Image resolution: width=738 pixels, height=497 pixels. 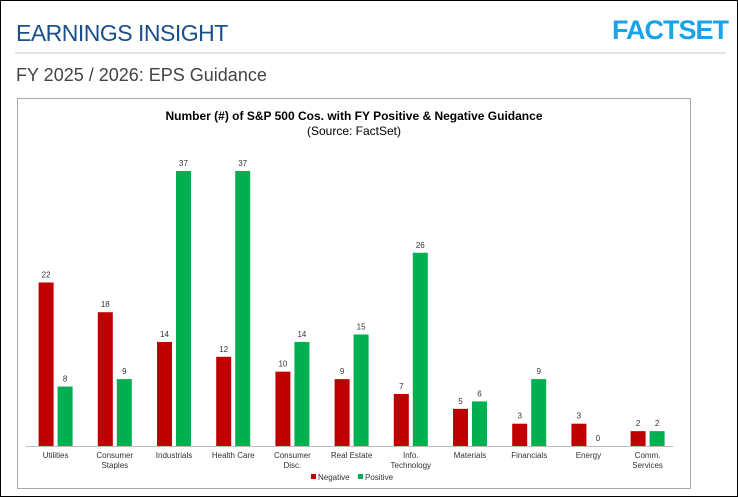 What do you see at coordinates (529, 455) in the screenshot?
I see `x-tick-label: Financials` at bounding box center [529, 455].